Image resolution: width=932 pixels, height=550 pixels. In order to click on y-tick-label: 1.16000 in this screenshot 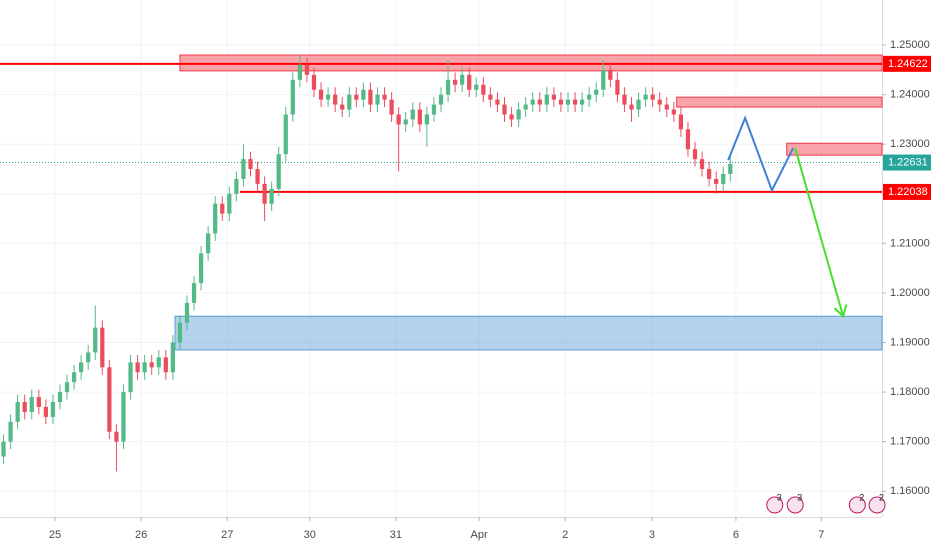, I will do `click(910, 491)`.